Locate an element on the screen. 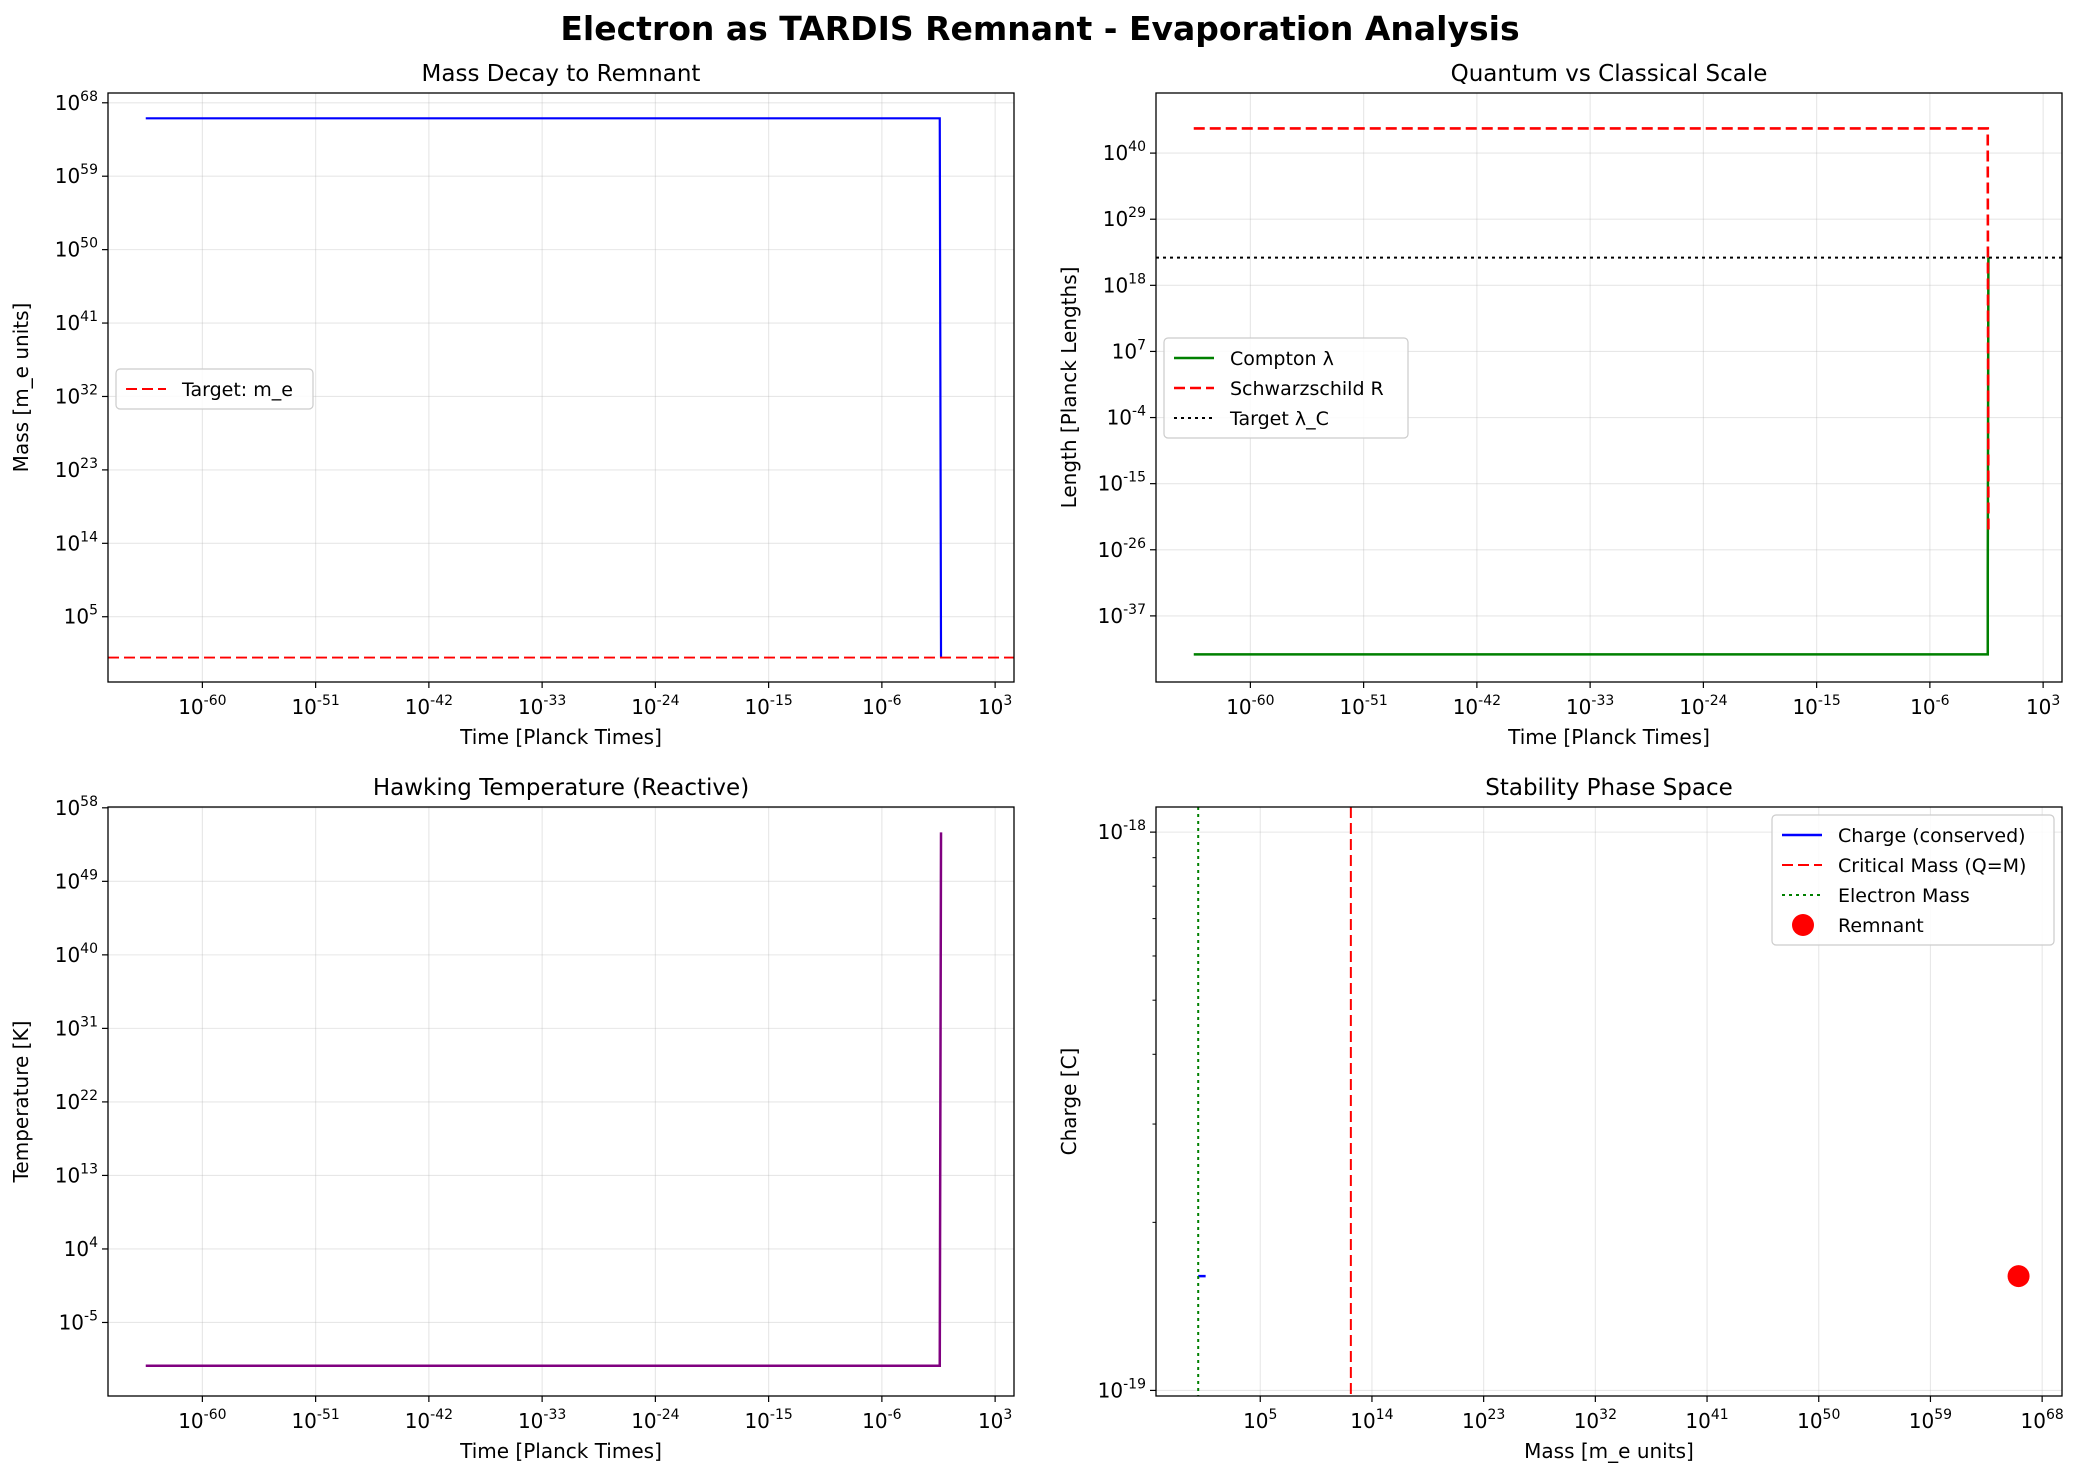  y-tick-label: 1059 is located at coordinates (76, 175).